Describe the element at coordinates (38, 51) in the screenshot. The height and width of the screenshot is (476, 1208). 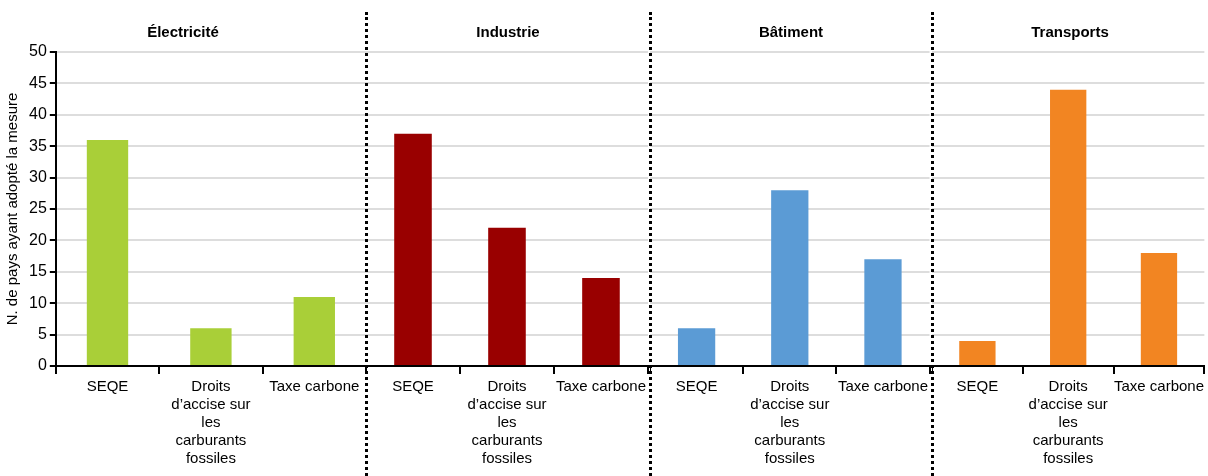
I see `y-tick-label: 50` at that location.